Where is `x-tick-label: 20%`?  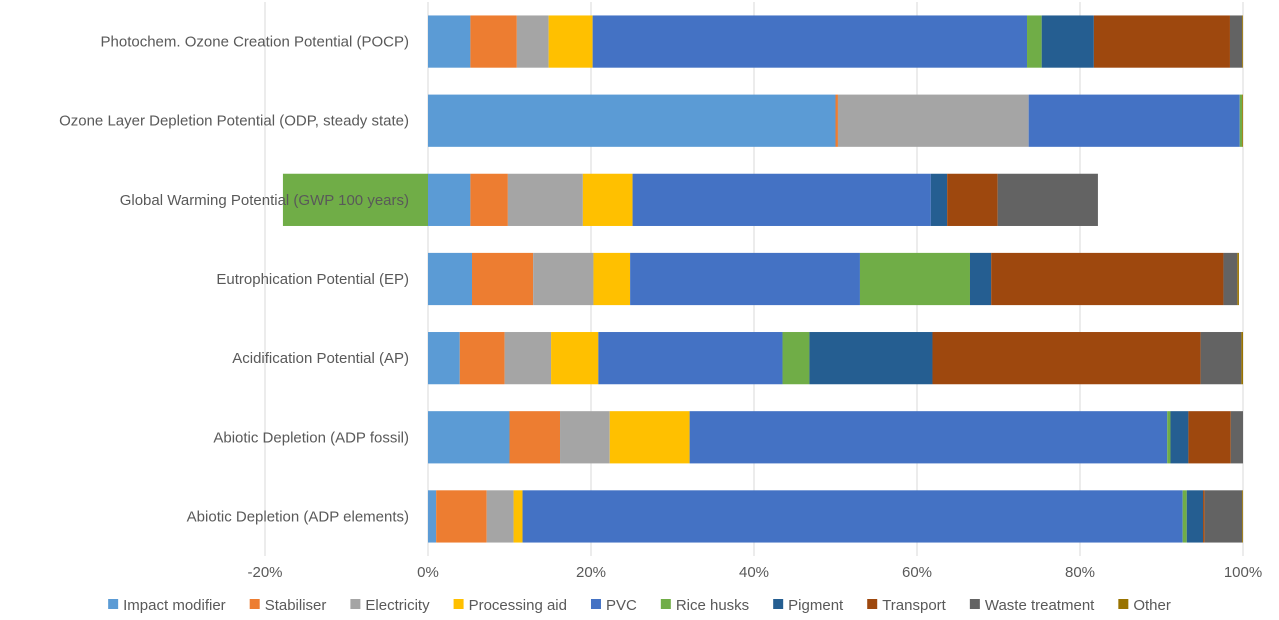 x-tick-label: 20% is located at coordinates (591, 572).